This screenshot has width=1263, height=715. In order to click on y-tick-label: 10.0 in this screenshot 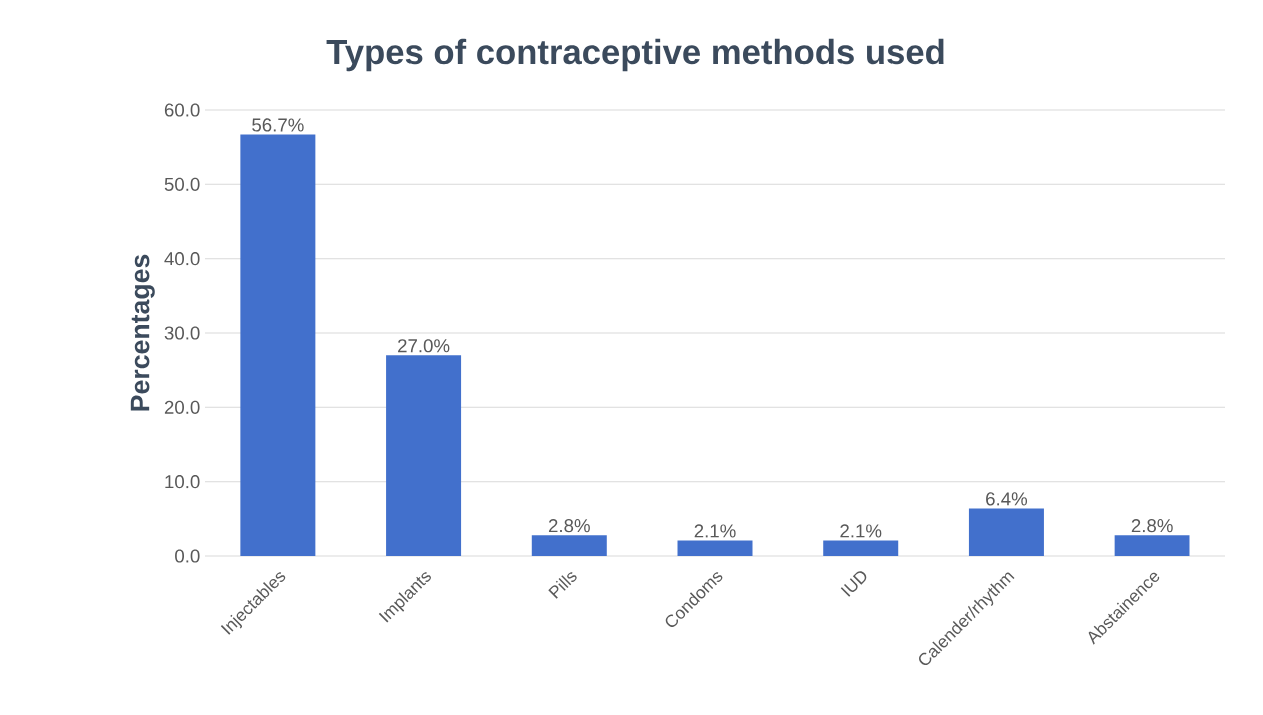, I will do `click(182, 482)`.